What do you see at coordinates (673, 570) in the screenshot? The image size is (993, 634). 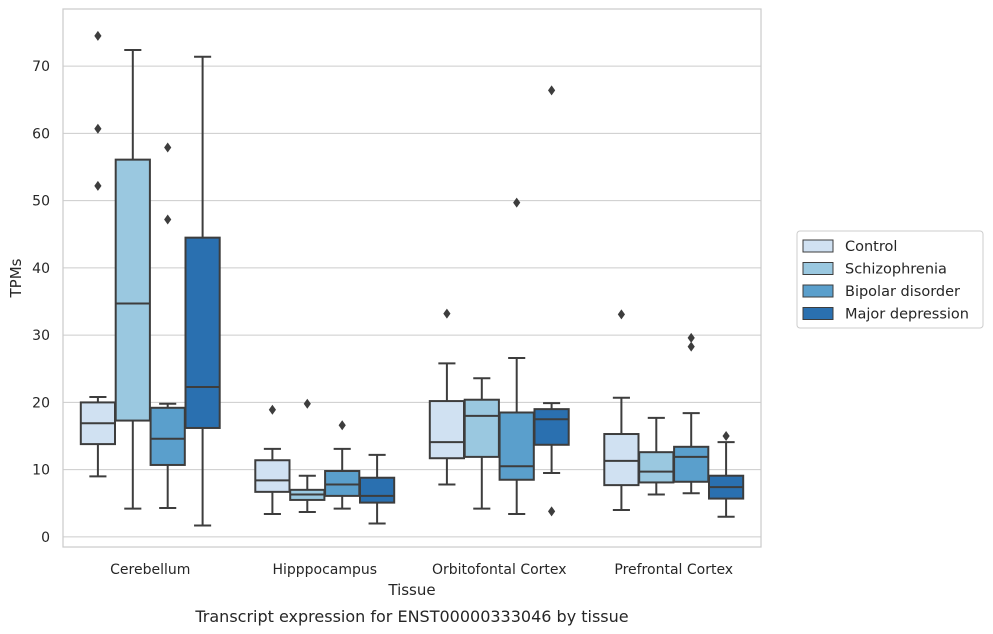 I see `x-tick-label: Prefrontal Cortex` at bounding box center [673, 570].